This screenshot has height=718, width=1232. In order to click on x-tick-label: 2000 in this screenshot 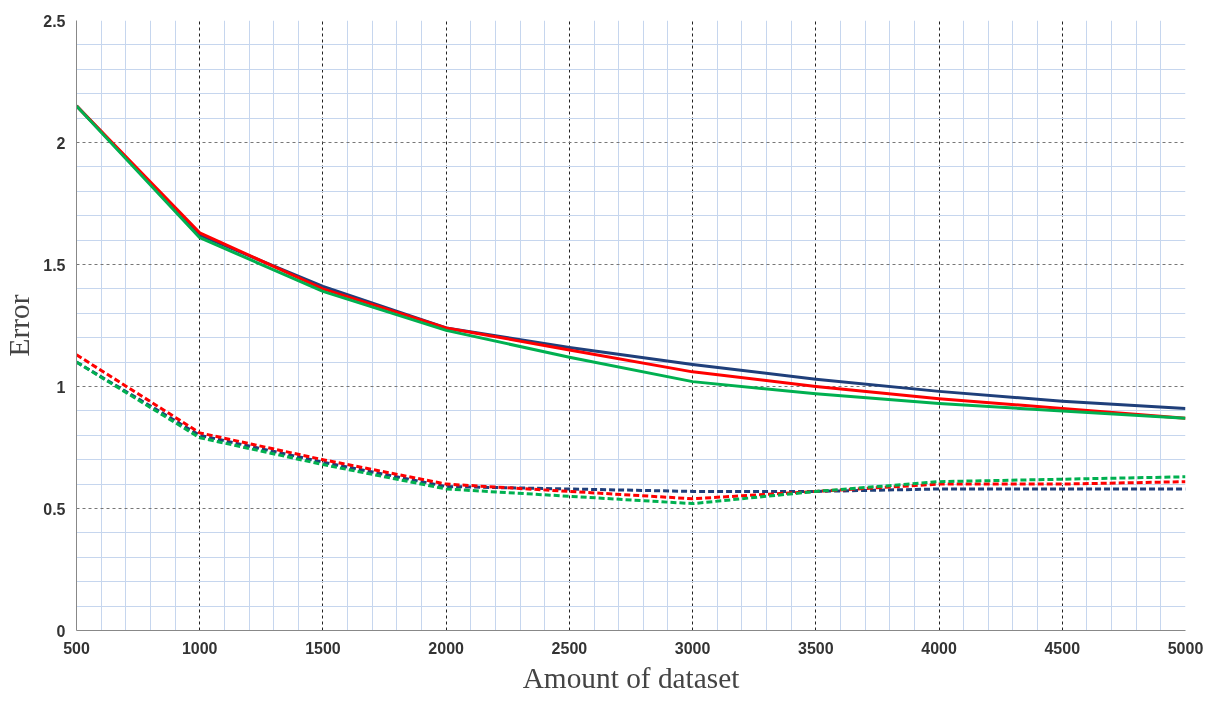, I will do `click(446, 648)`.